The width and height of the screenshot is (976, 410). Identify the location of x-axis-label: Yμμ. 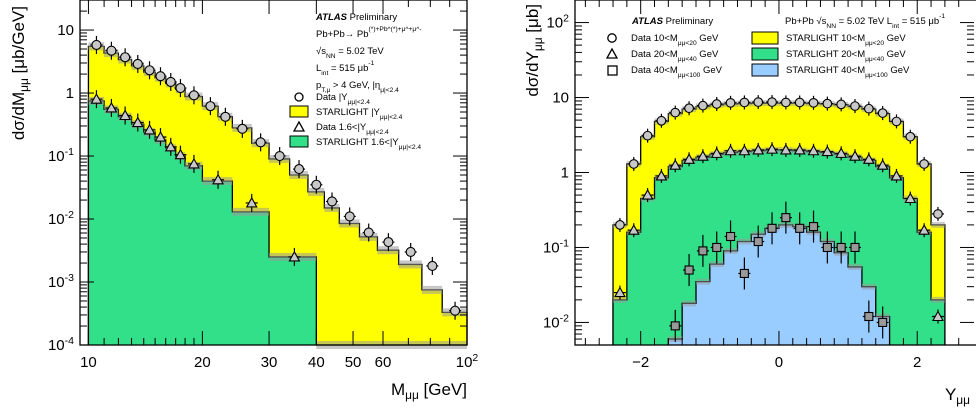
(957, 396).